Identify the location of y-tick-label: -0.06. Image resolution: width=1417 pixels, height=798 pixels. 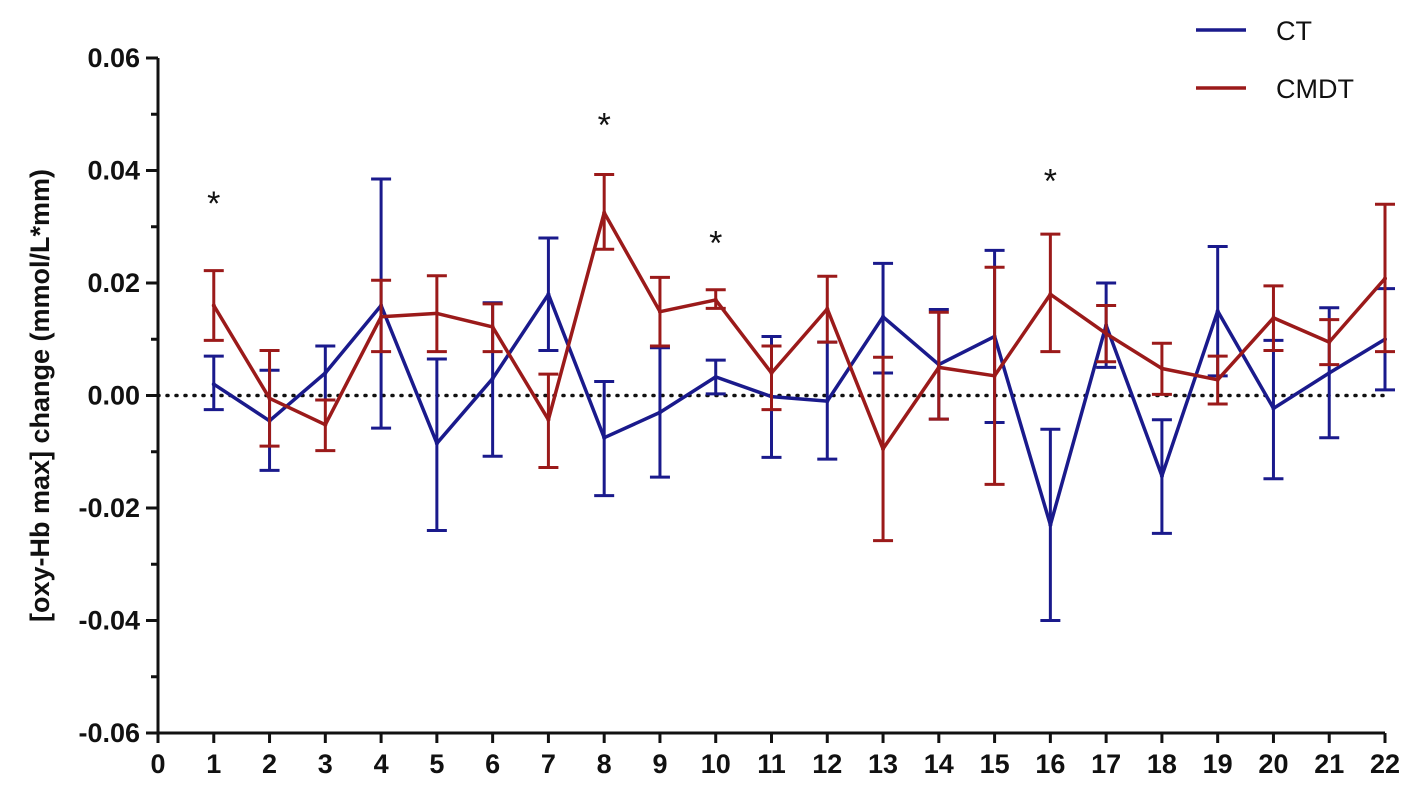
(109, 733).